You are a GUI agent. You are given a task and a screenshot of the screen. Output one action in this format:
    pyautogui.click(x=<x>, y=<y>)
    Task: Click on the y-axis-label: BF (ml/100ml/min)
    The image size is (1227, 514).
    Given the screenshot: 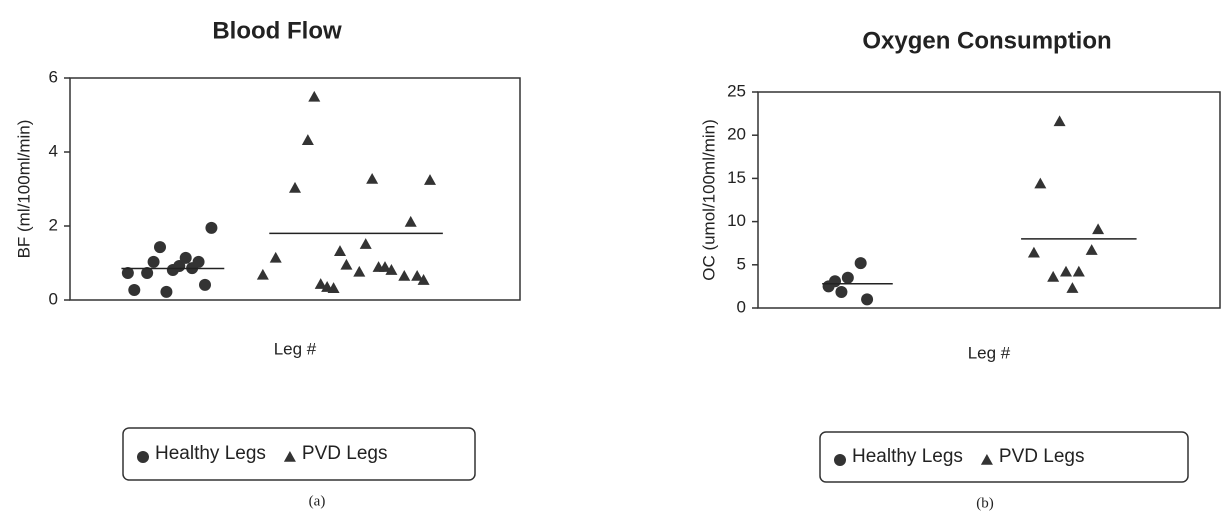 What is the action you would take?
    pyautogui.click(x=23, y=189)
    